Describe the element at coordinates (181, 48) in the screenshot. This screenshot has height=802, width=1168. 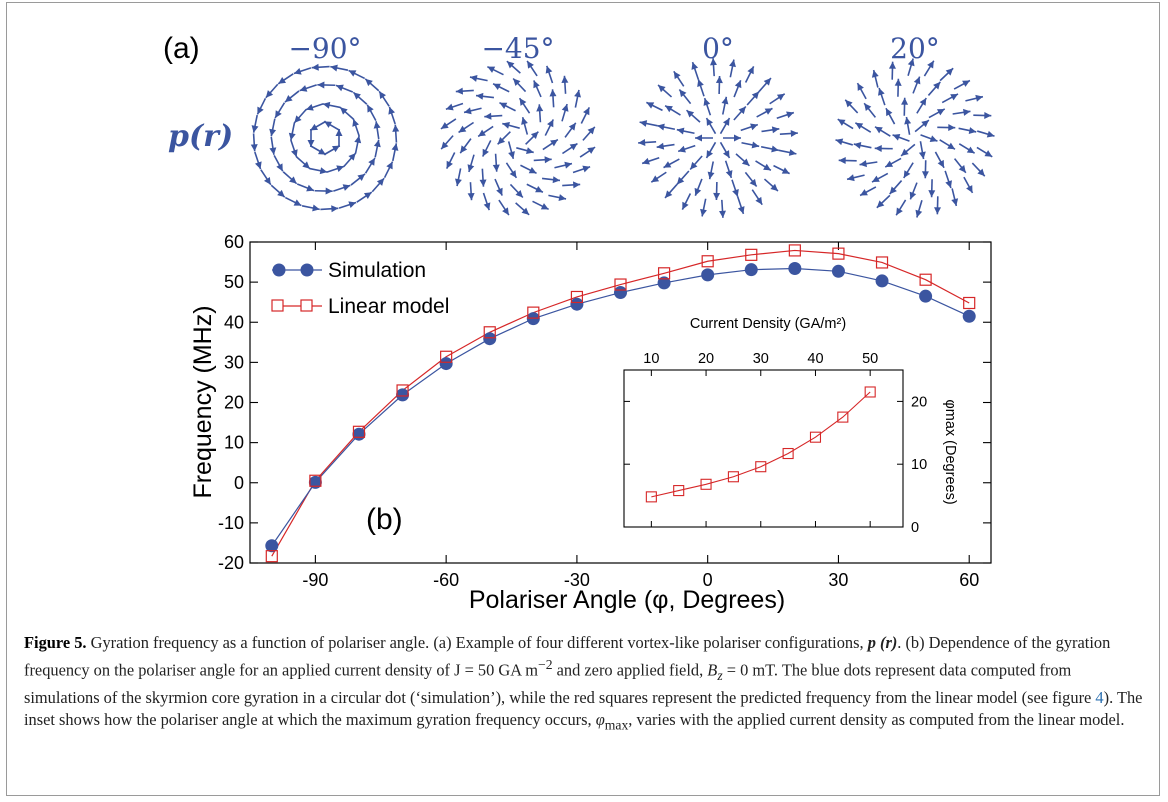
I see `panel-a-label: (a)` at that location.